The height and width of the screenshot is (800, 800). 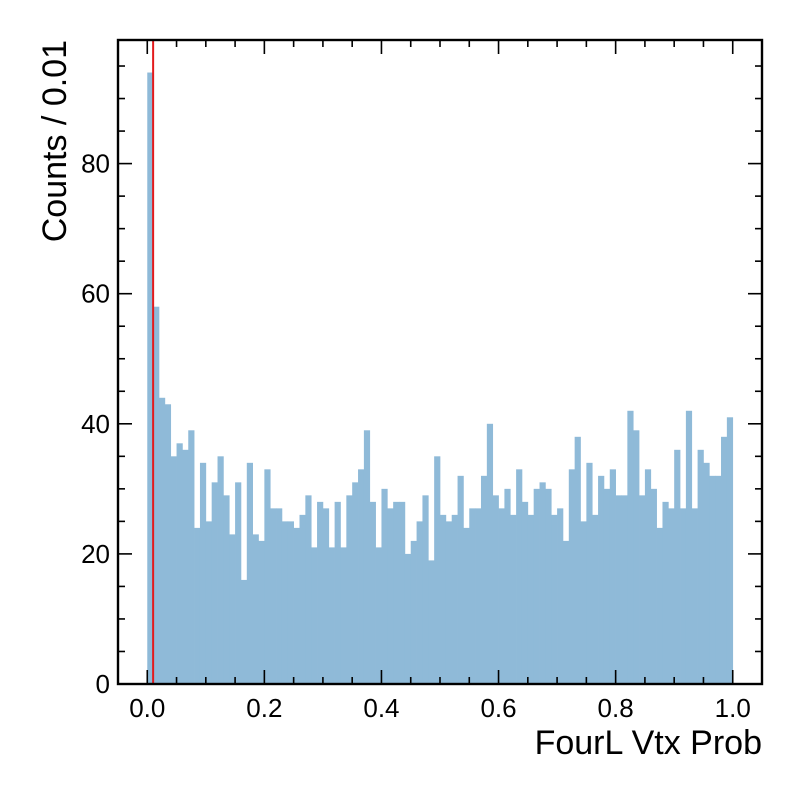 What do you see at coordinates (648, 743) in the screenshot?
I see `x-axis-label: FourL Vtx Prob` at bounding box center [648, 743].